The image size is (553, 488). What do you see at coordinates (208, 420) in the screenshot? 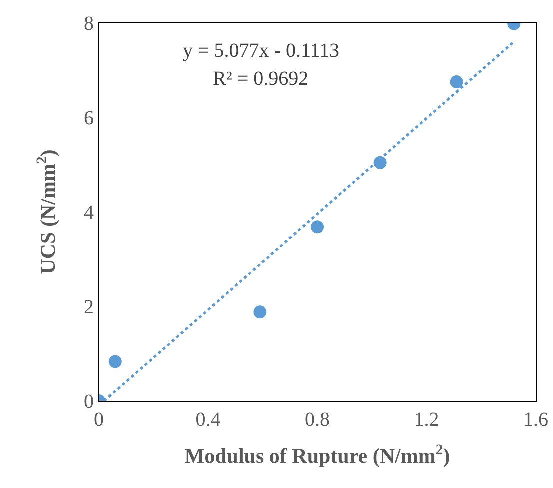
I see `x-tick-label: 0.4` at bounding box center [208, 420].